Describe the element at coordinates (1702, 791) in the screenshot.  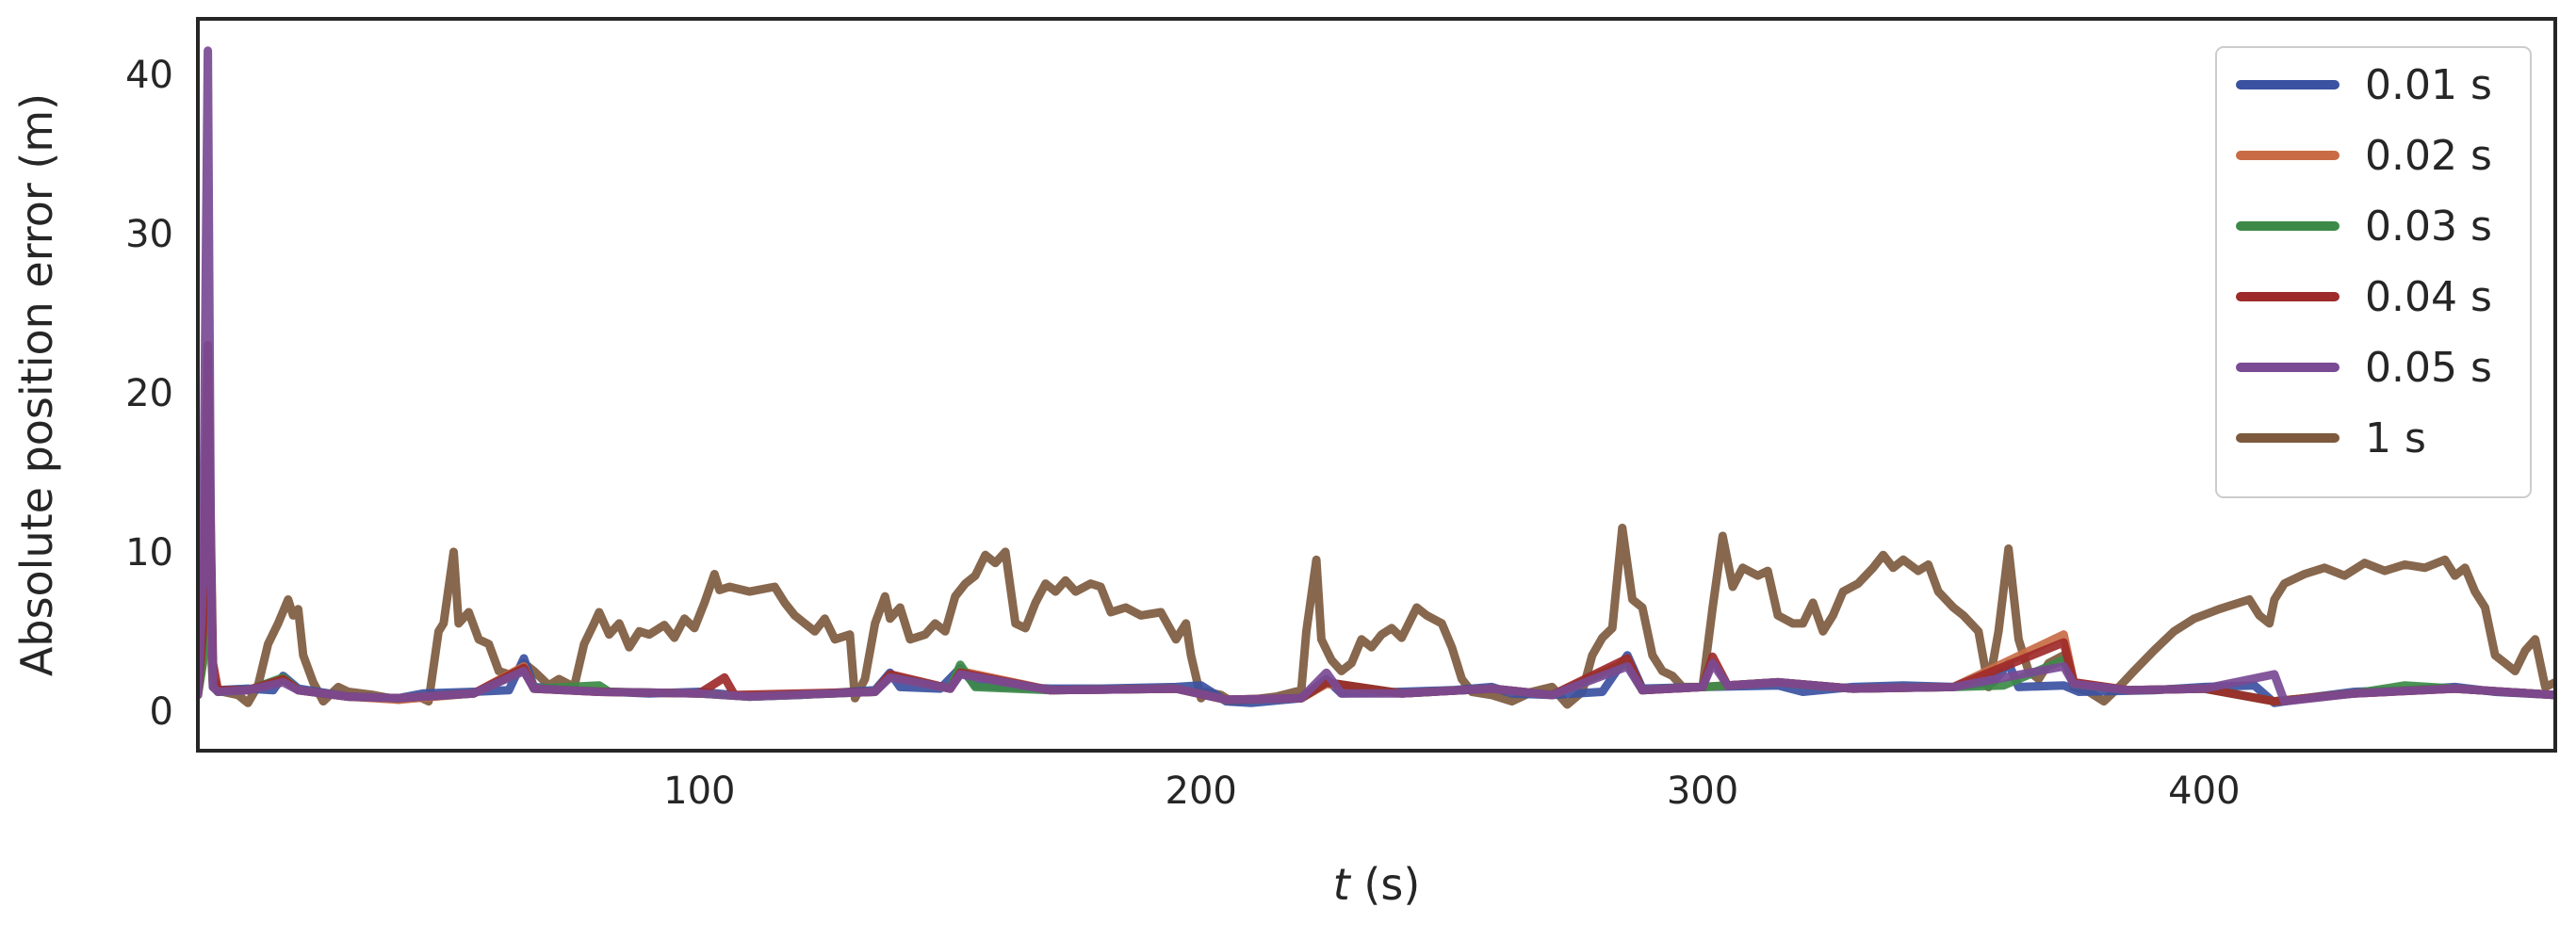
I see `x-tick-label-2: 300` at that location.